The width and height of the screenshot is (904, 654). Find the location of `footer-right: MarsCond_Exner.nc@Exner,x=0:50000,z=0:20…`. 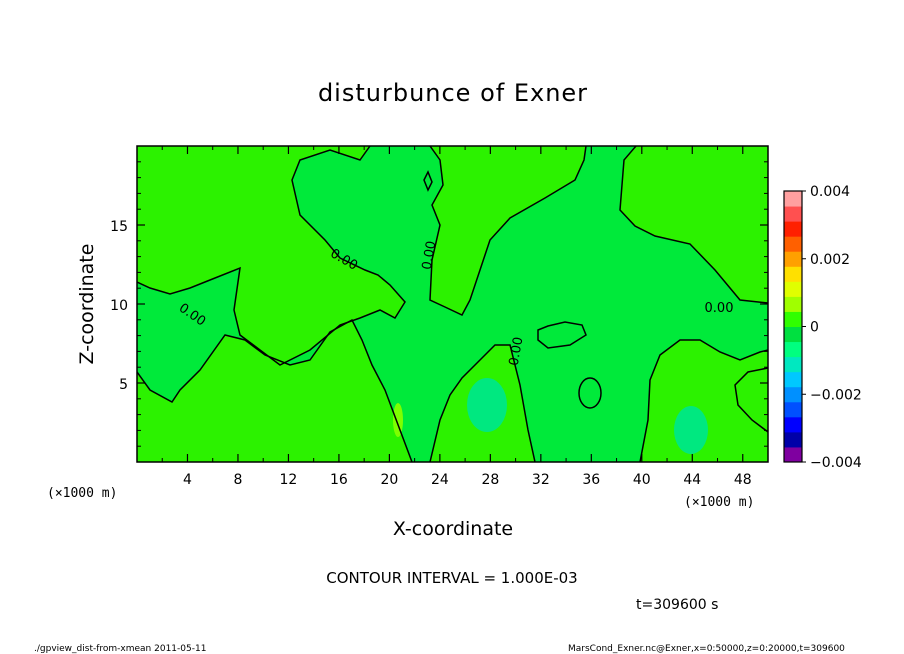

footer-right: MarsCond_Exner.nc@Exner,x=0:50000,z=0:20… is located at coordinates (706, 649).